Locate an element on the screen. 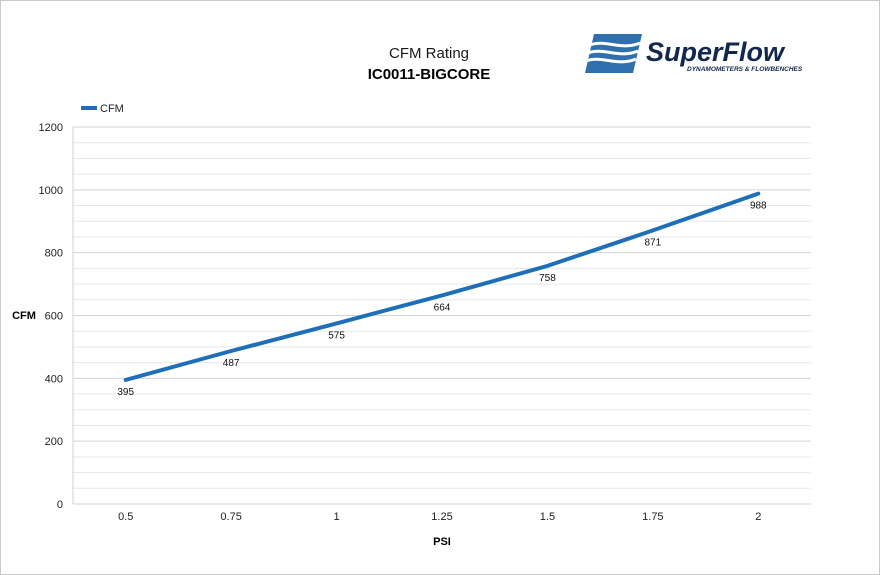  x-tick-label: 0.75 is located at coordinates (230, 517).